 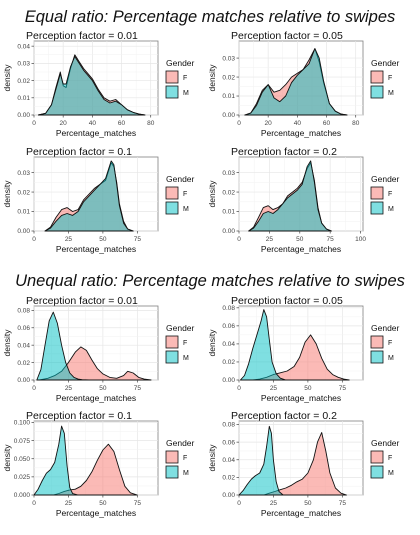 What do you see at coordinates (22, 441) in the screenshot?
I see `y-tick-label: 0.075` at bounding box center [22, 441].